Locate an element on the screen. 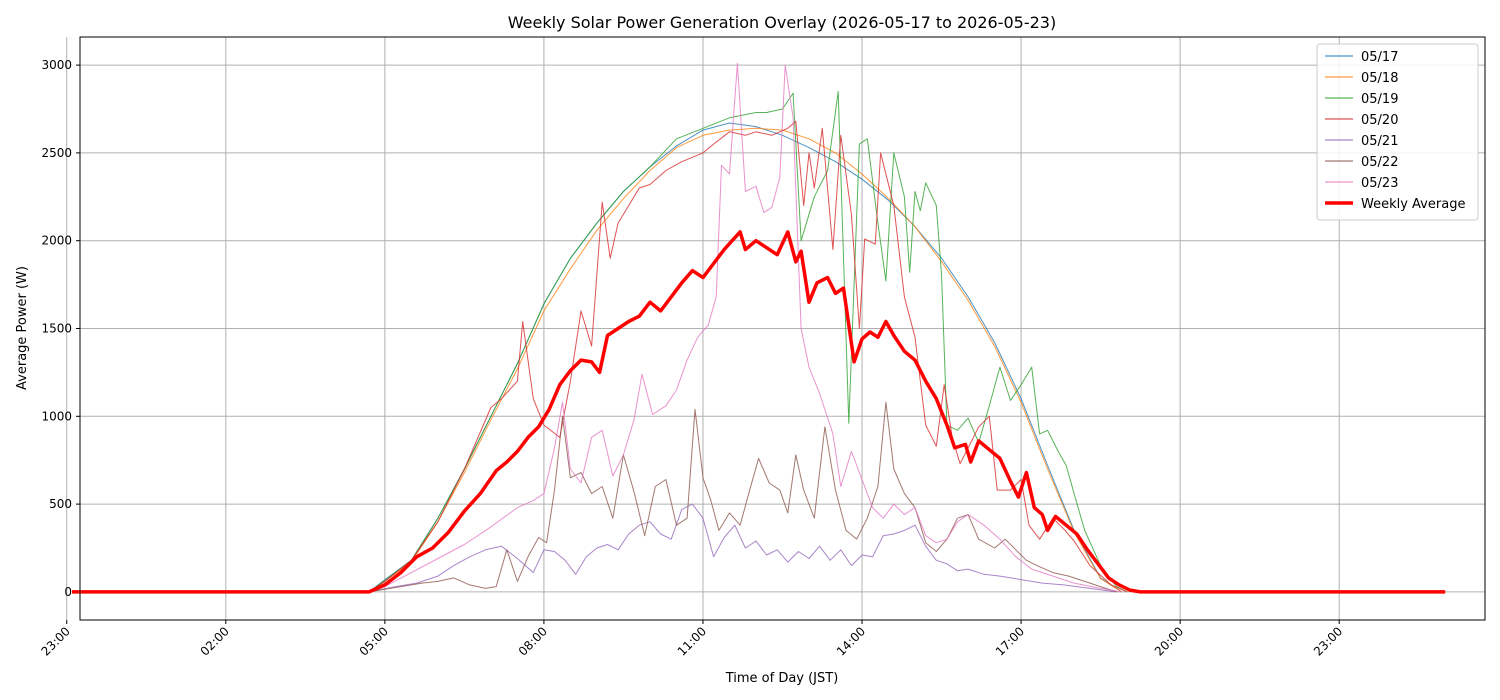 This screenshot has width=1500, height=700. x-tick-label: 14:00 is located at coordinates (851, 641).